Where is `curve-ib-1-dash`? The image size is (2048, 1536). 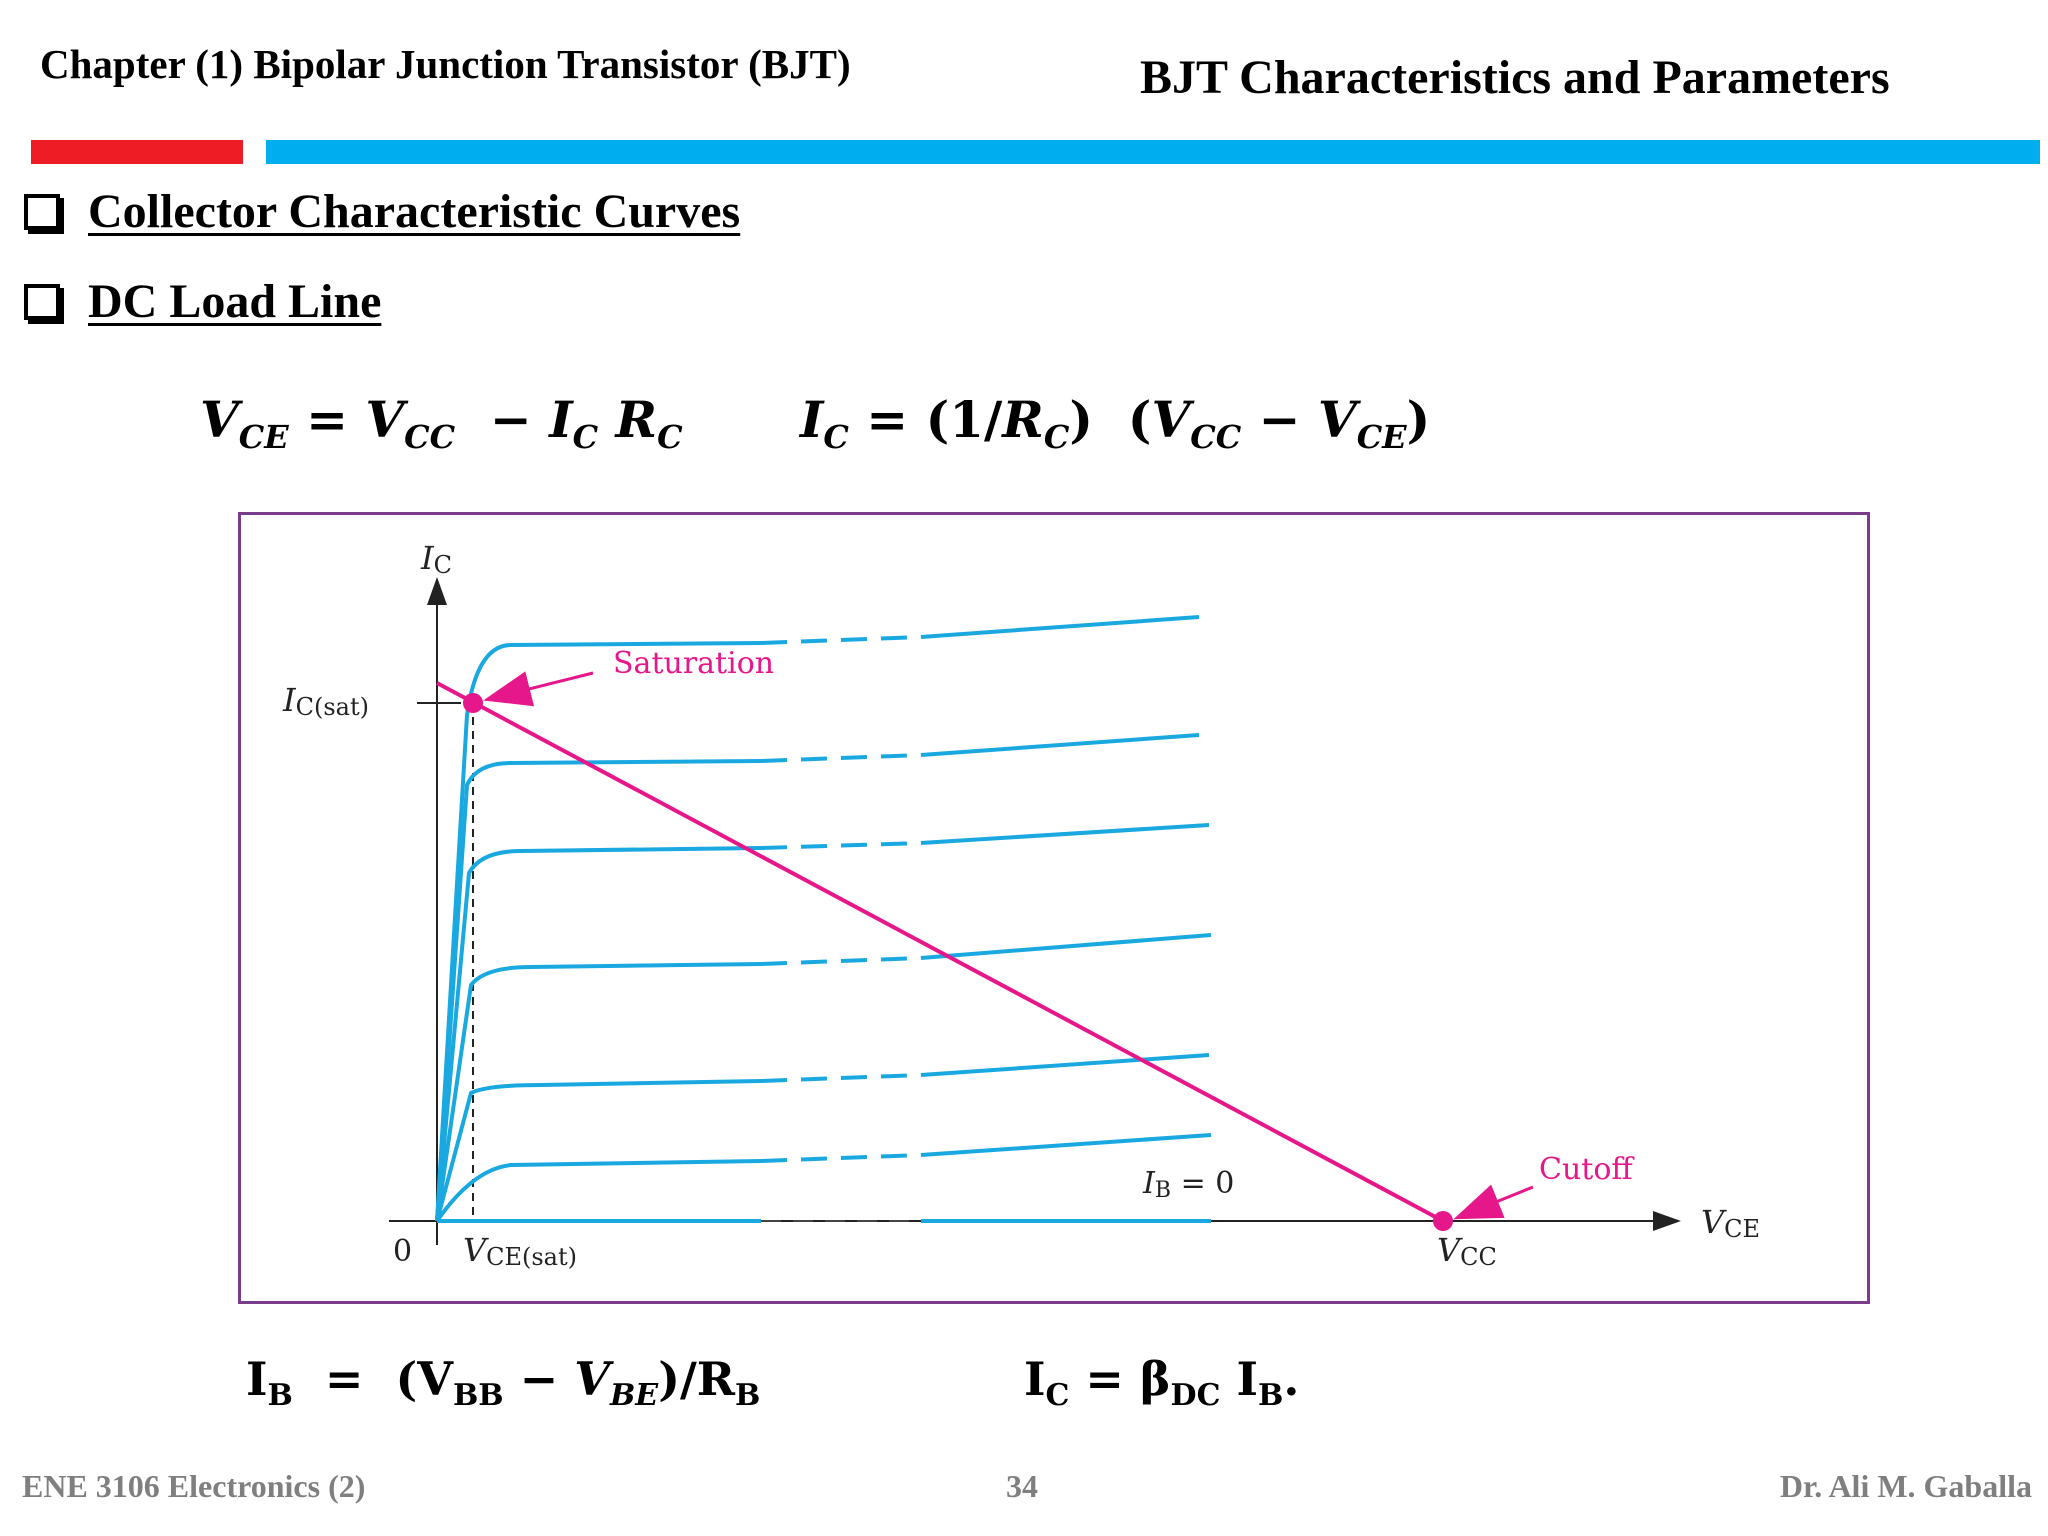
curve-ib-1-dash is located at coordinates (841, 1158).